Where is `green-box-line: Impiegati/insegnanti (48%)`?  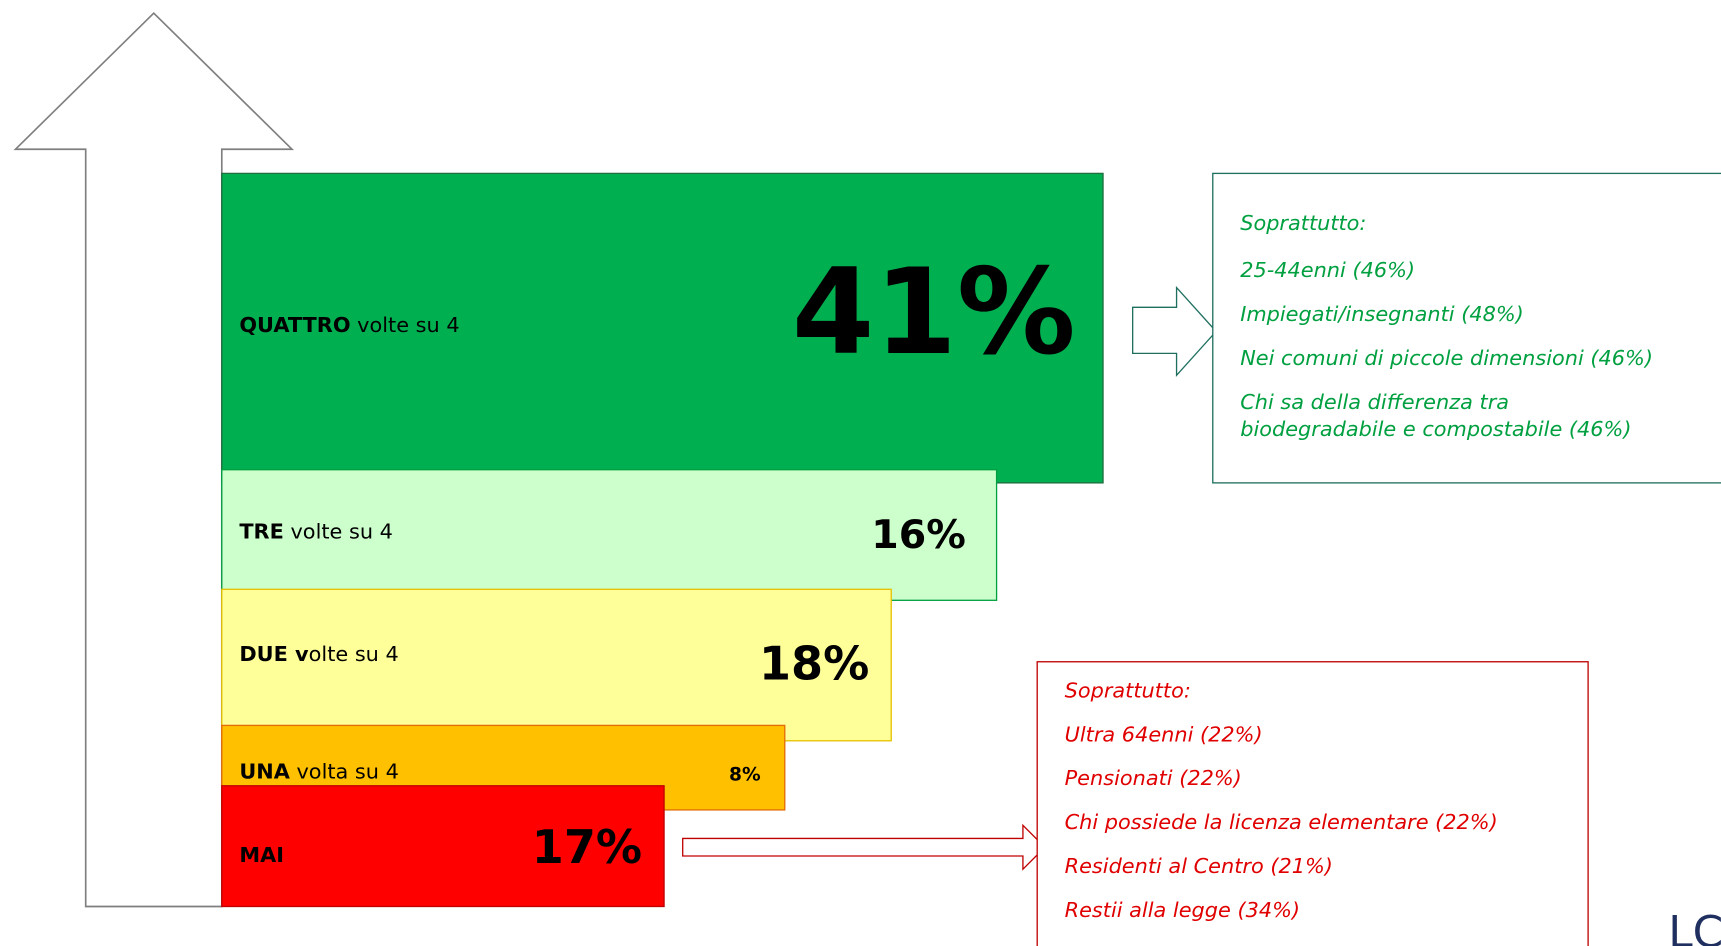 green-box-line: Impiegati/insegnanti (48%) is located at coordinates (1382, 314).